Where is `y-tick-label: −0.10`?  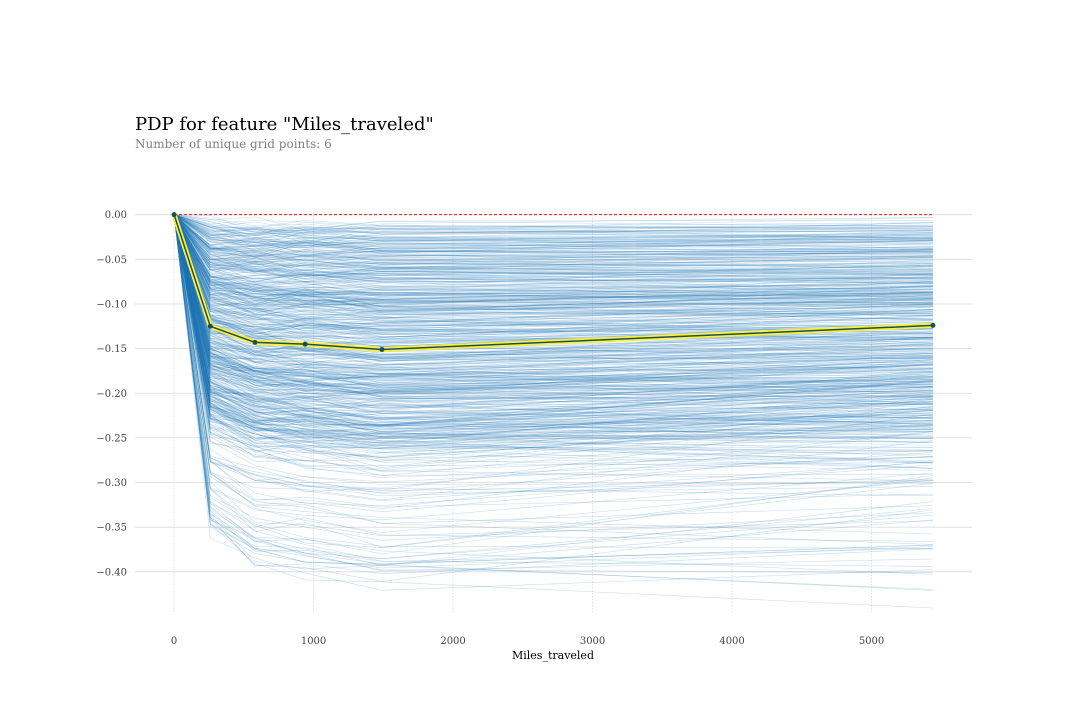
y-tick-label: −0.10 is located at coordinates (111, 304).